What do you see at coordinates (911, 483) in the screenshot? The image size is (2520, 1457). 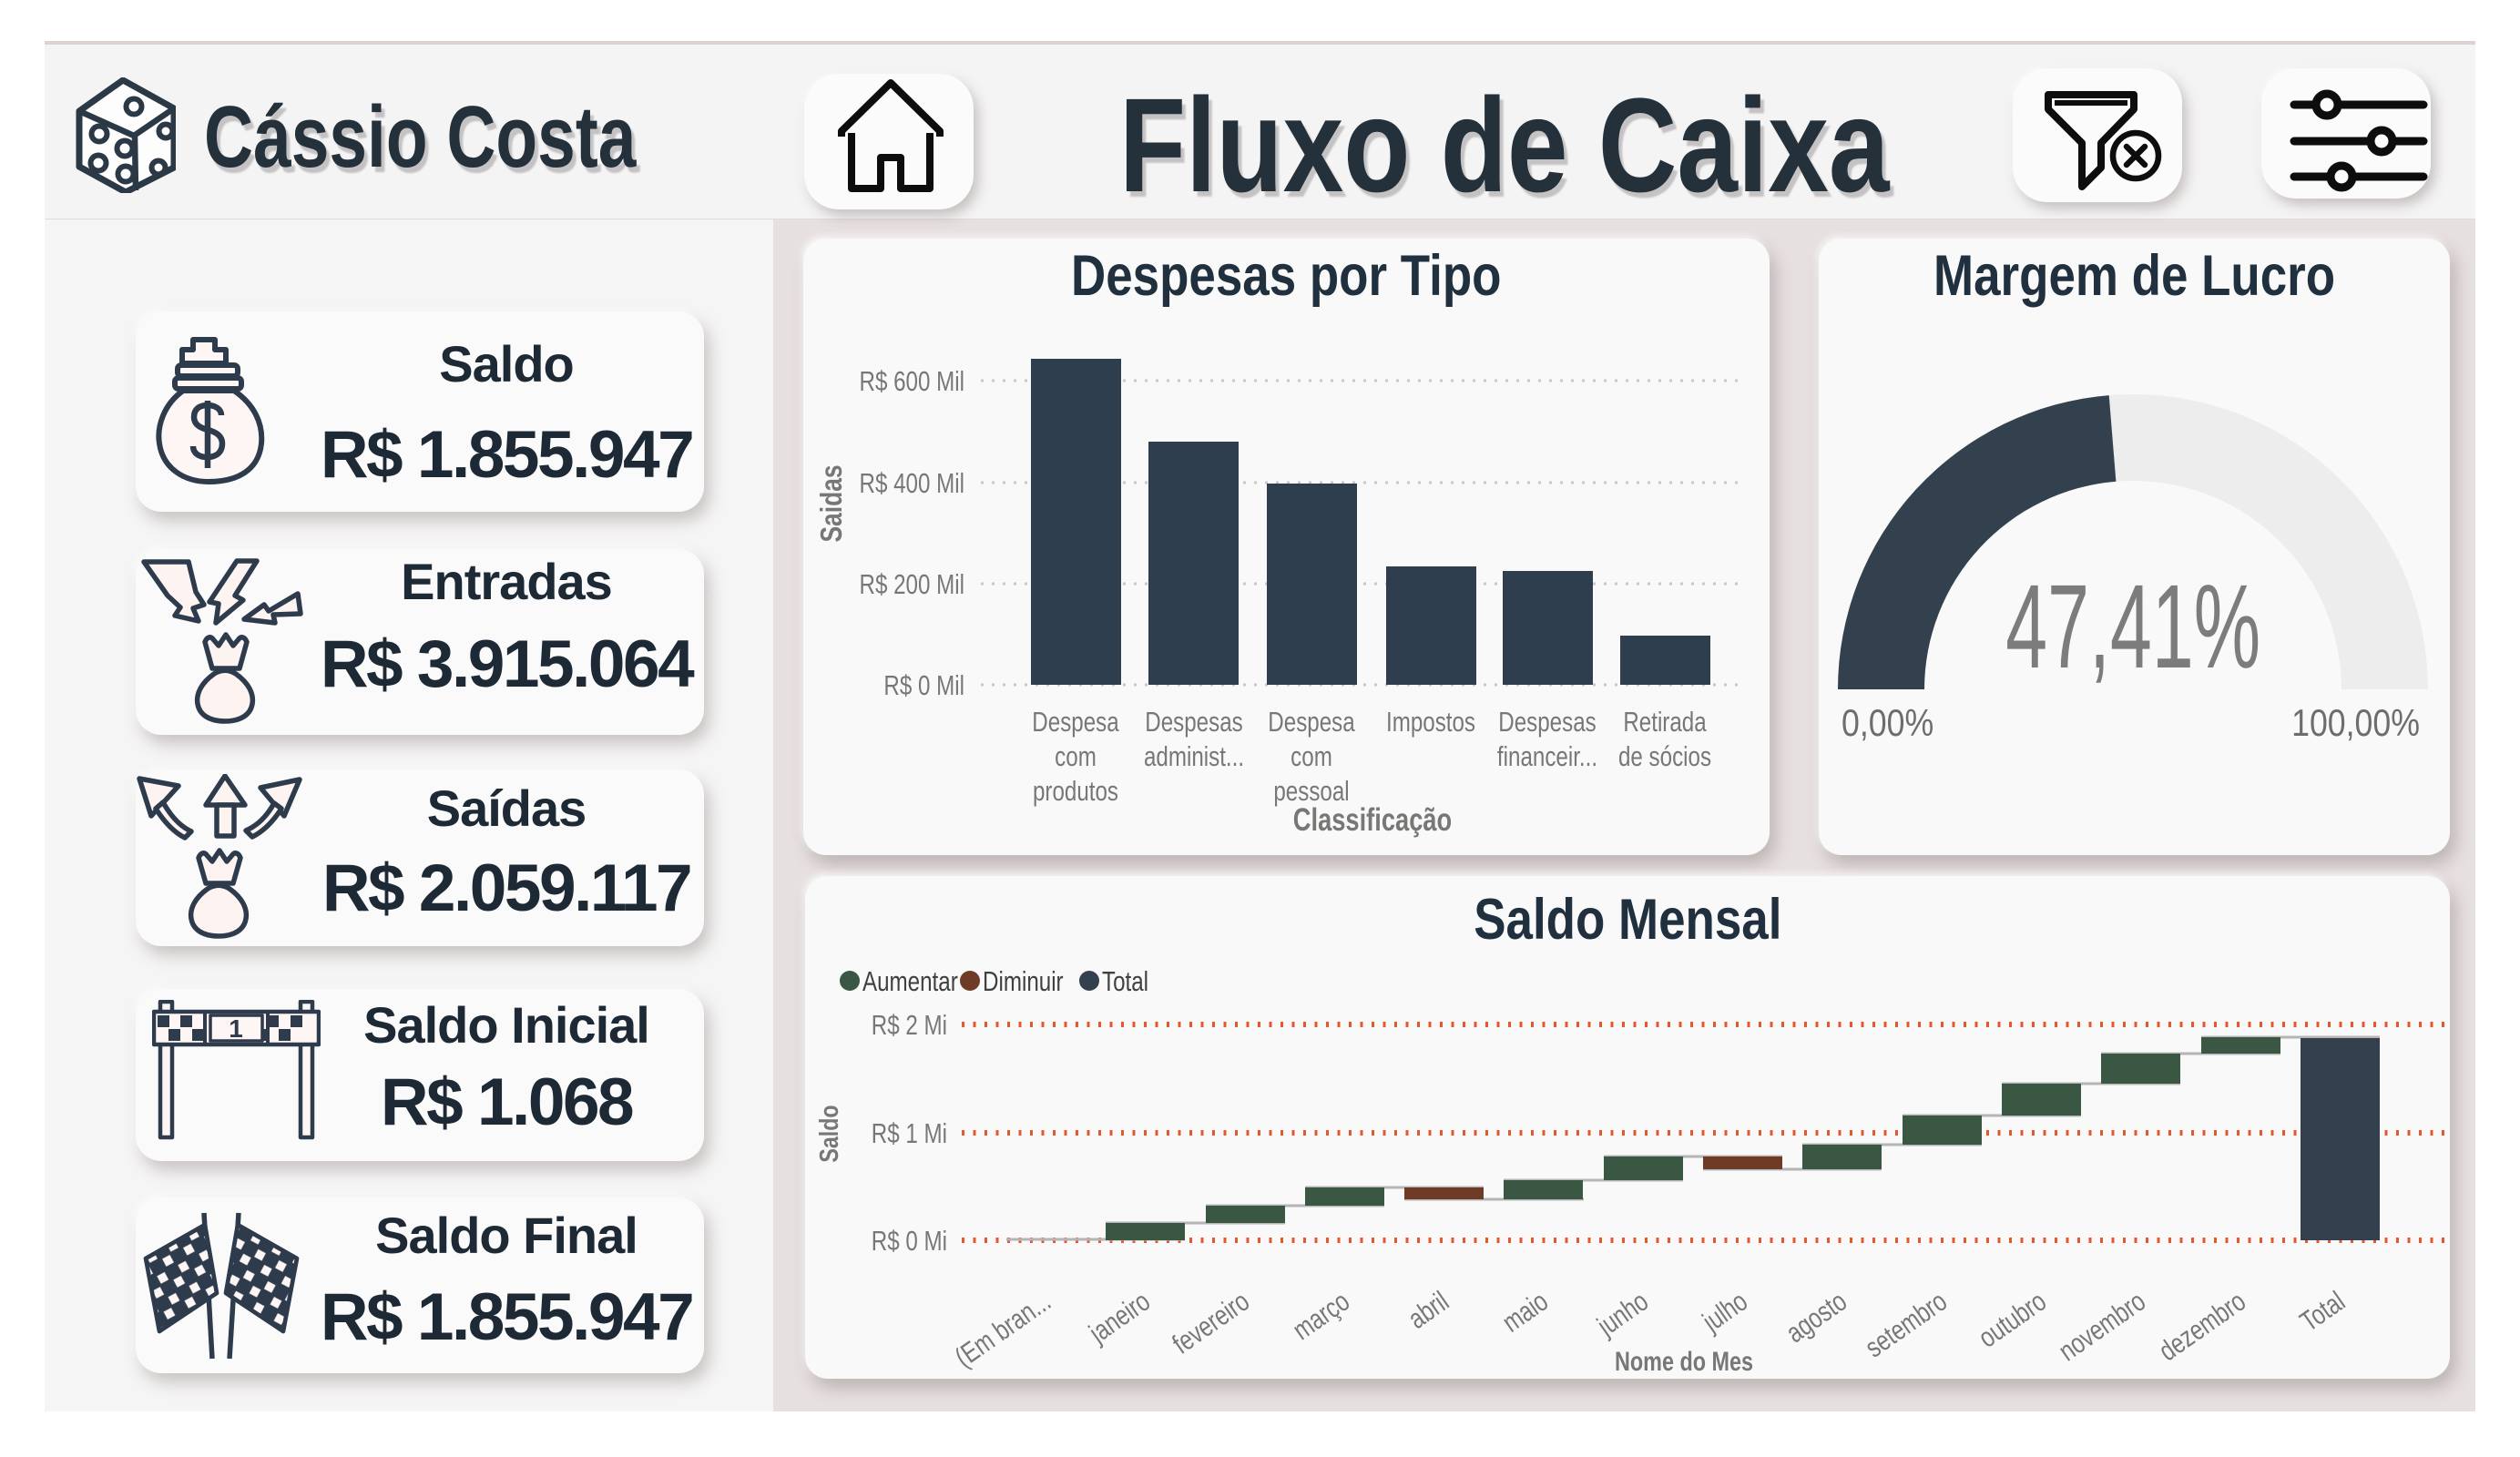 I see `svg-text: R$ 400 Mil` at bounding box center [911, 483].